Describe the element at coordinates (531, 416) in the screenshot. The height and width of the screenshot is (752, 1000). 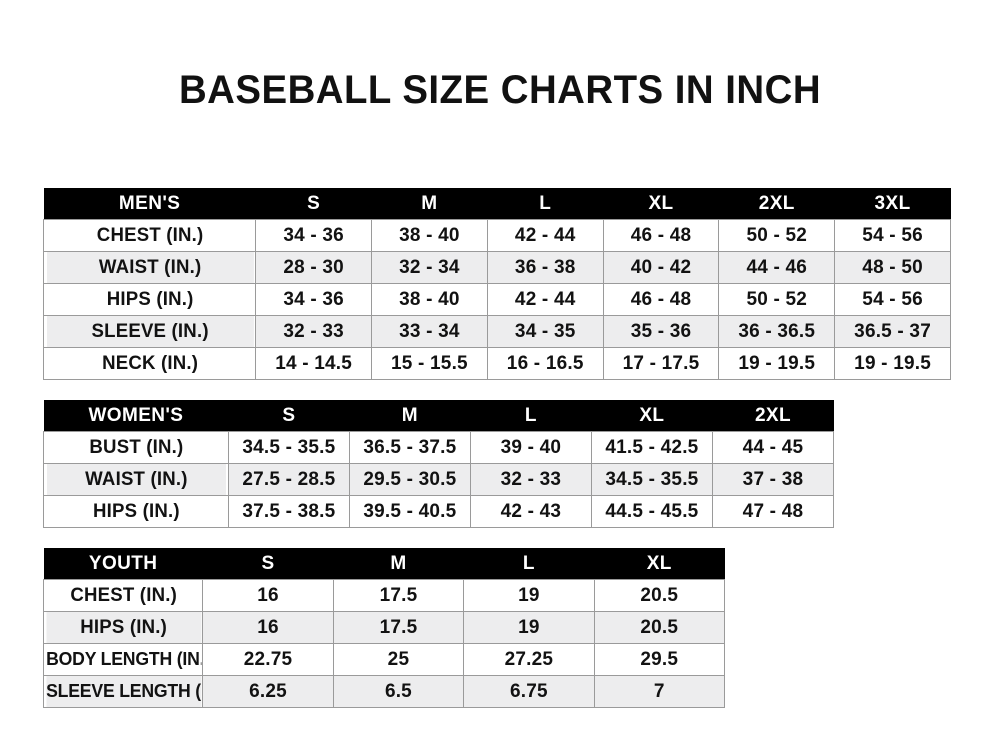
I see `womens-size-header-l: L` at that location.